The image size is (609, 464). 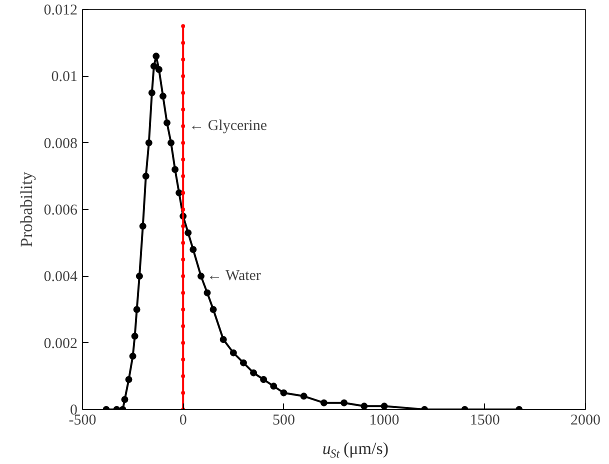 I want to click on annotation: ← Water, so click(x=234, y=276).